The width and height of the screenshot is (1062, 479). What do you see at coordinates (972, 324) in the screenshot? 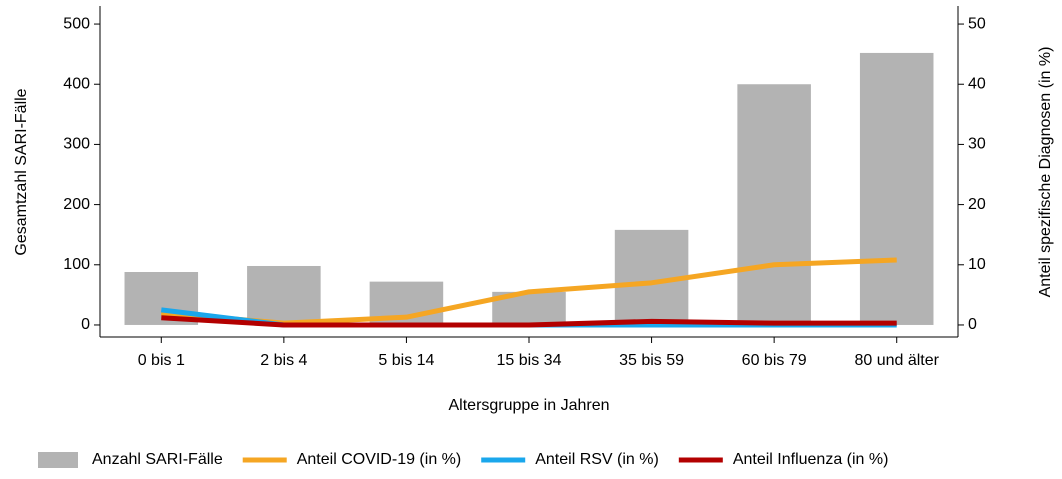
I see `y2-tick-label: 0` at bounding box center [972, 324].